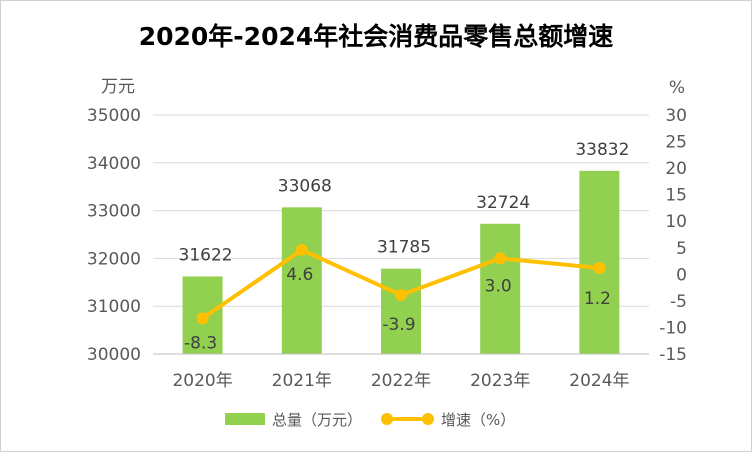 Image resolution: width=752 pixels, height=452 pixels. What do you see at coordinates (673, 328) in the screenshot?
I see `right-tick-label: -10` at bounding box center [673, 328].